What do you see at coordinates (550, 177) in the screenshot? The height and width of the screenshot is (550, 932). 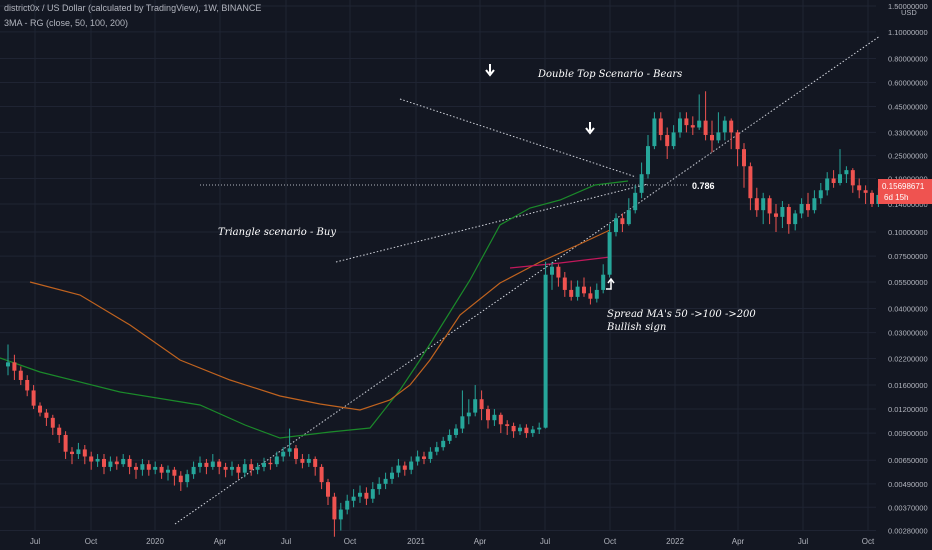 I see `arrows` at bounding box center [550, 177].